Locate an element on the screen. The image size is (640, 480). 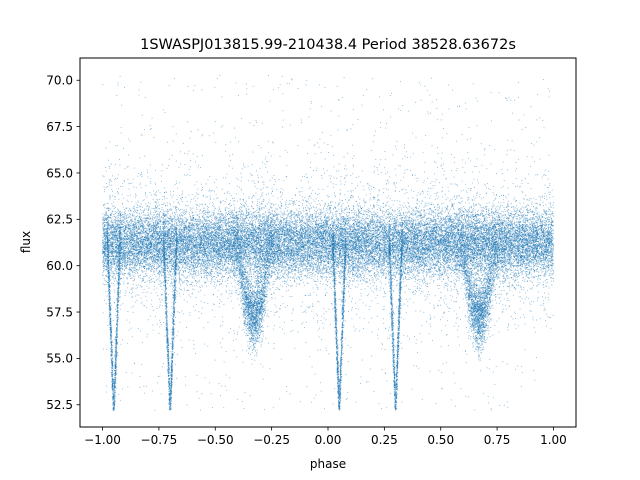
x-tick-label: −0.75 is located at coordinates (159, 440).